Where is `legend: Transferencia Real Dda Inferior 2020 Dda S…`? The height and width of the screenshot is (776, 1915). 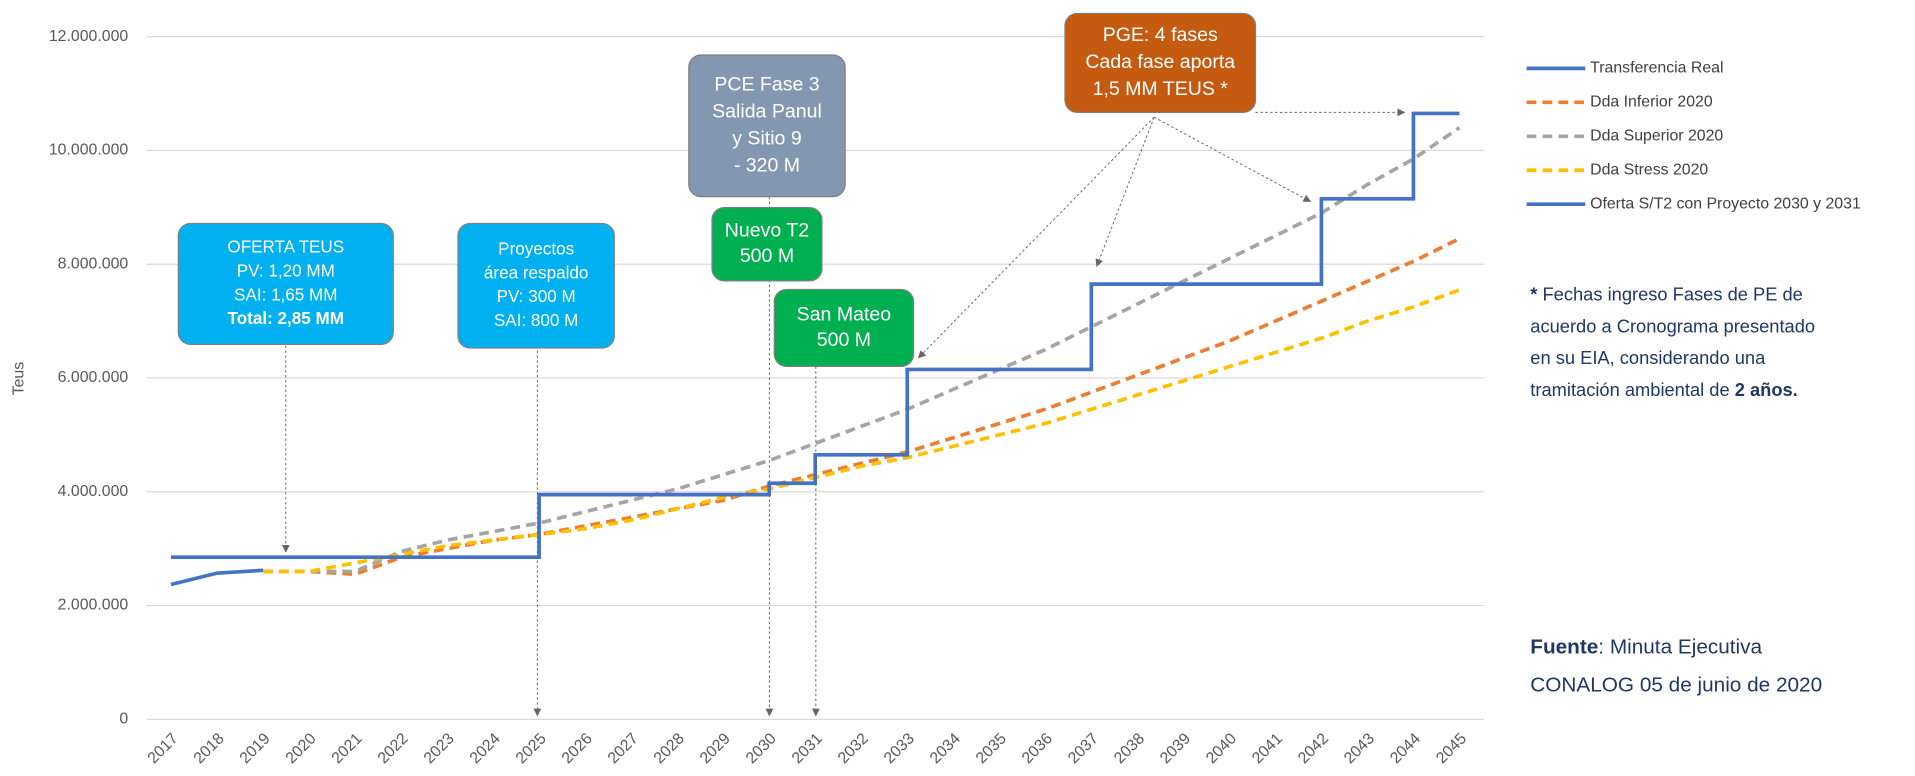 legend: Transferencia Real Dda Inferior 2020 Dda S… is located at coordinates (1693, 136).